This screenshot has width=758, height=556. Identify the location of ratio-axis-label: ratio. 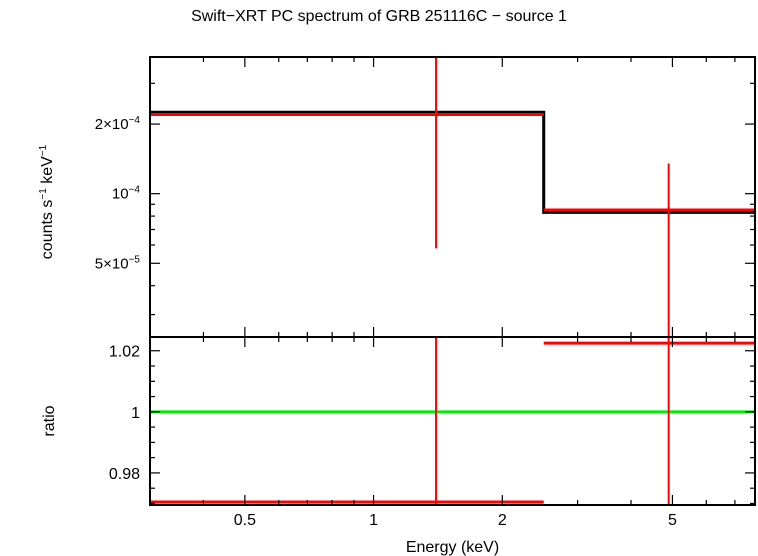
(49, 420).